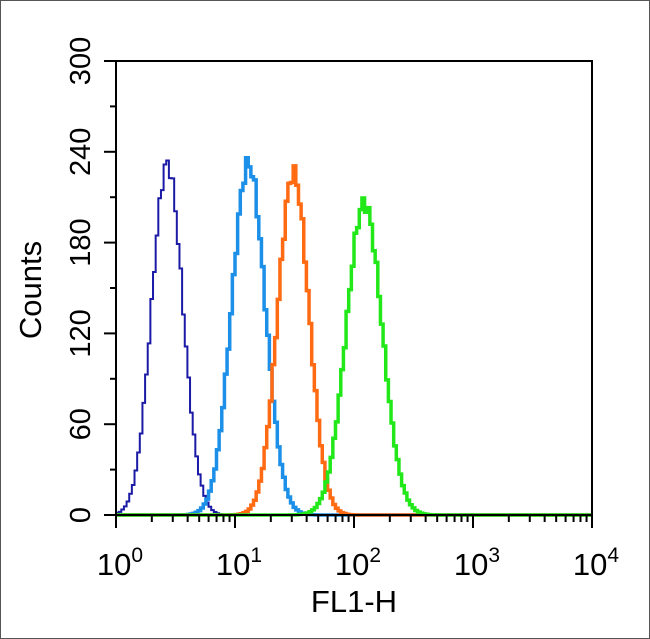 The height and width of the screenshot is (639, 650). Describe the element at coordinates (477, 563) in the screenshot. I see `x-tick-label: 10³` at that location.